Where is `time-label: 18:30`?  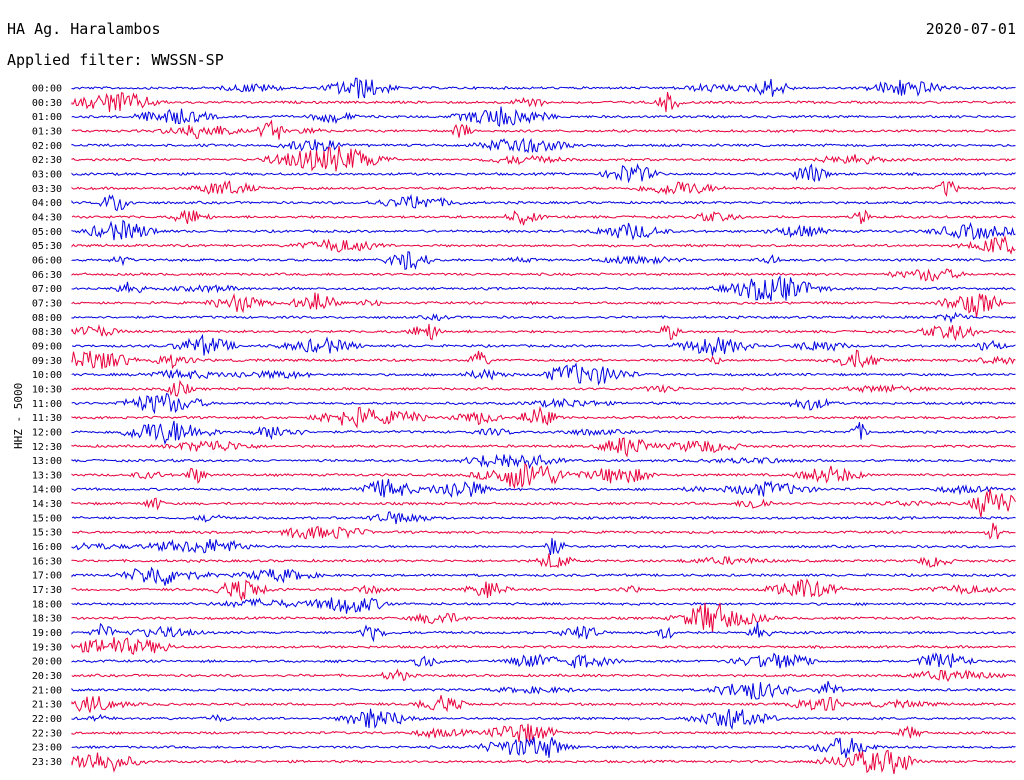 time-label: 18:30 is located at coordinates (47, 619).